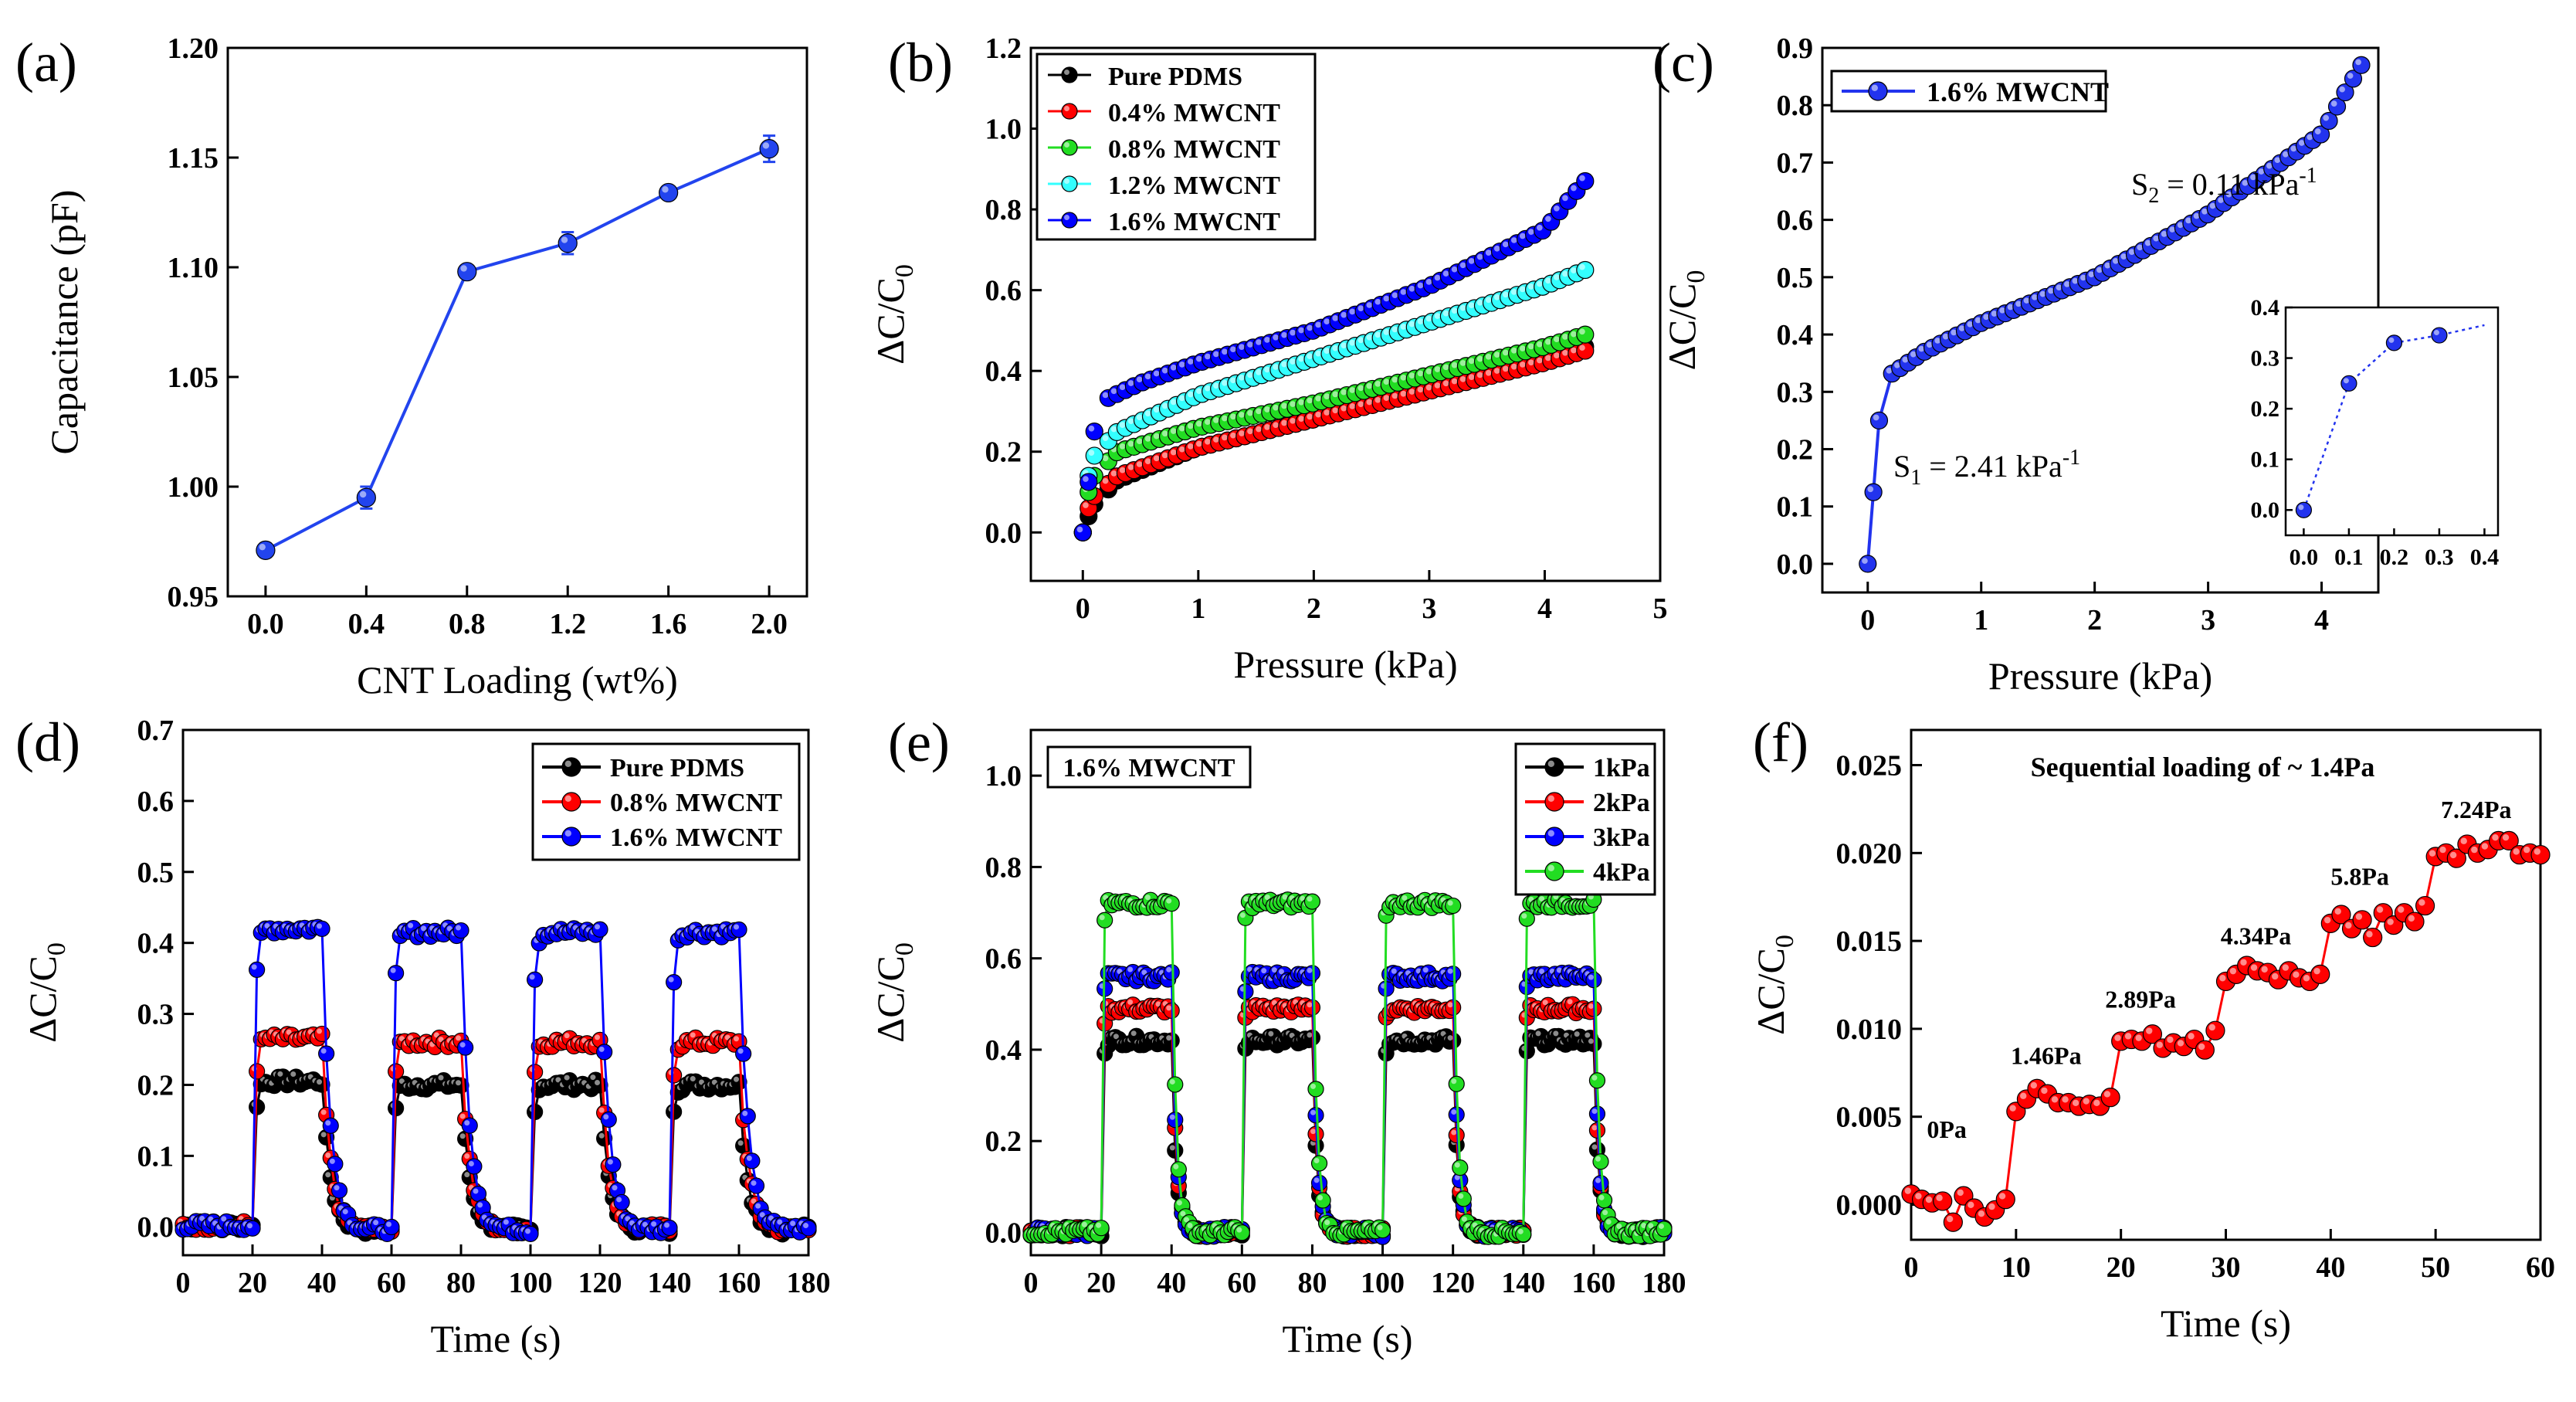  What do you see at coordinates (46, 63) in the screenshot?
I see `panel-label: (a)` at bounding box center [46, 63].